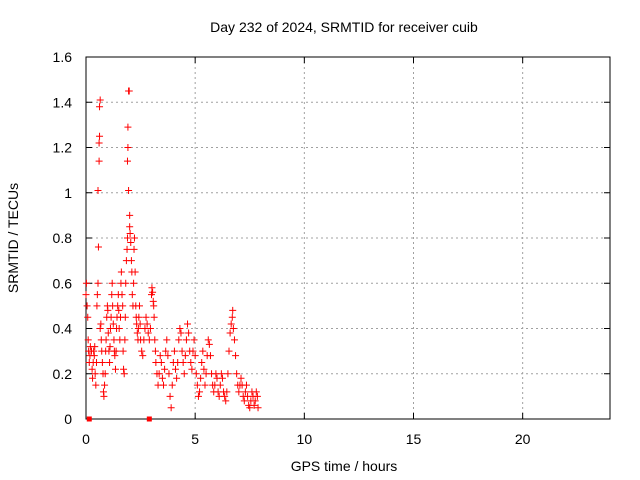 The height and width of the screenshot is (480, 640). What do you see at coordinates (195, 439) in the screenshot?
I see `x-tick-label: 5` at bounding box center [195, 439].